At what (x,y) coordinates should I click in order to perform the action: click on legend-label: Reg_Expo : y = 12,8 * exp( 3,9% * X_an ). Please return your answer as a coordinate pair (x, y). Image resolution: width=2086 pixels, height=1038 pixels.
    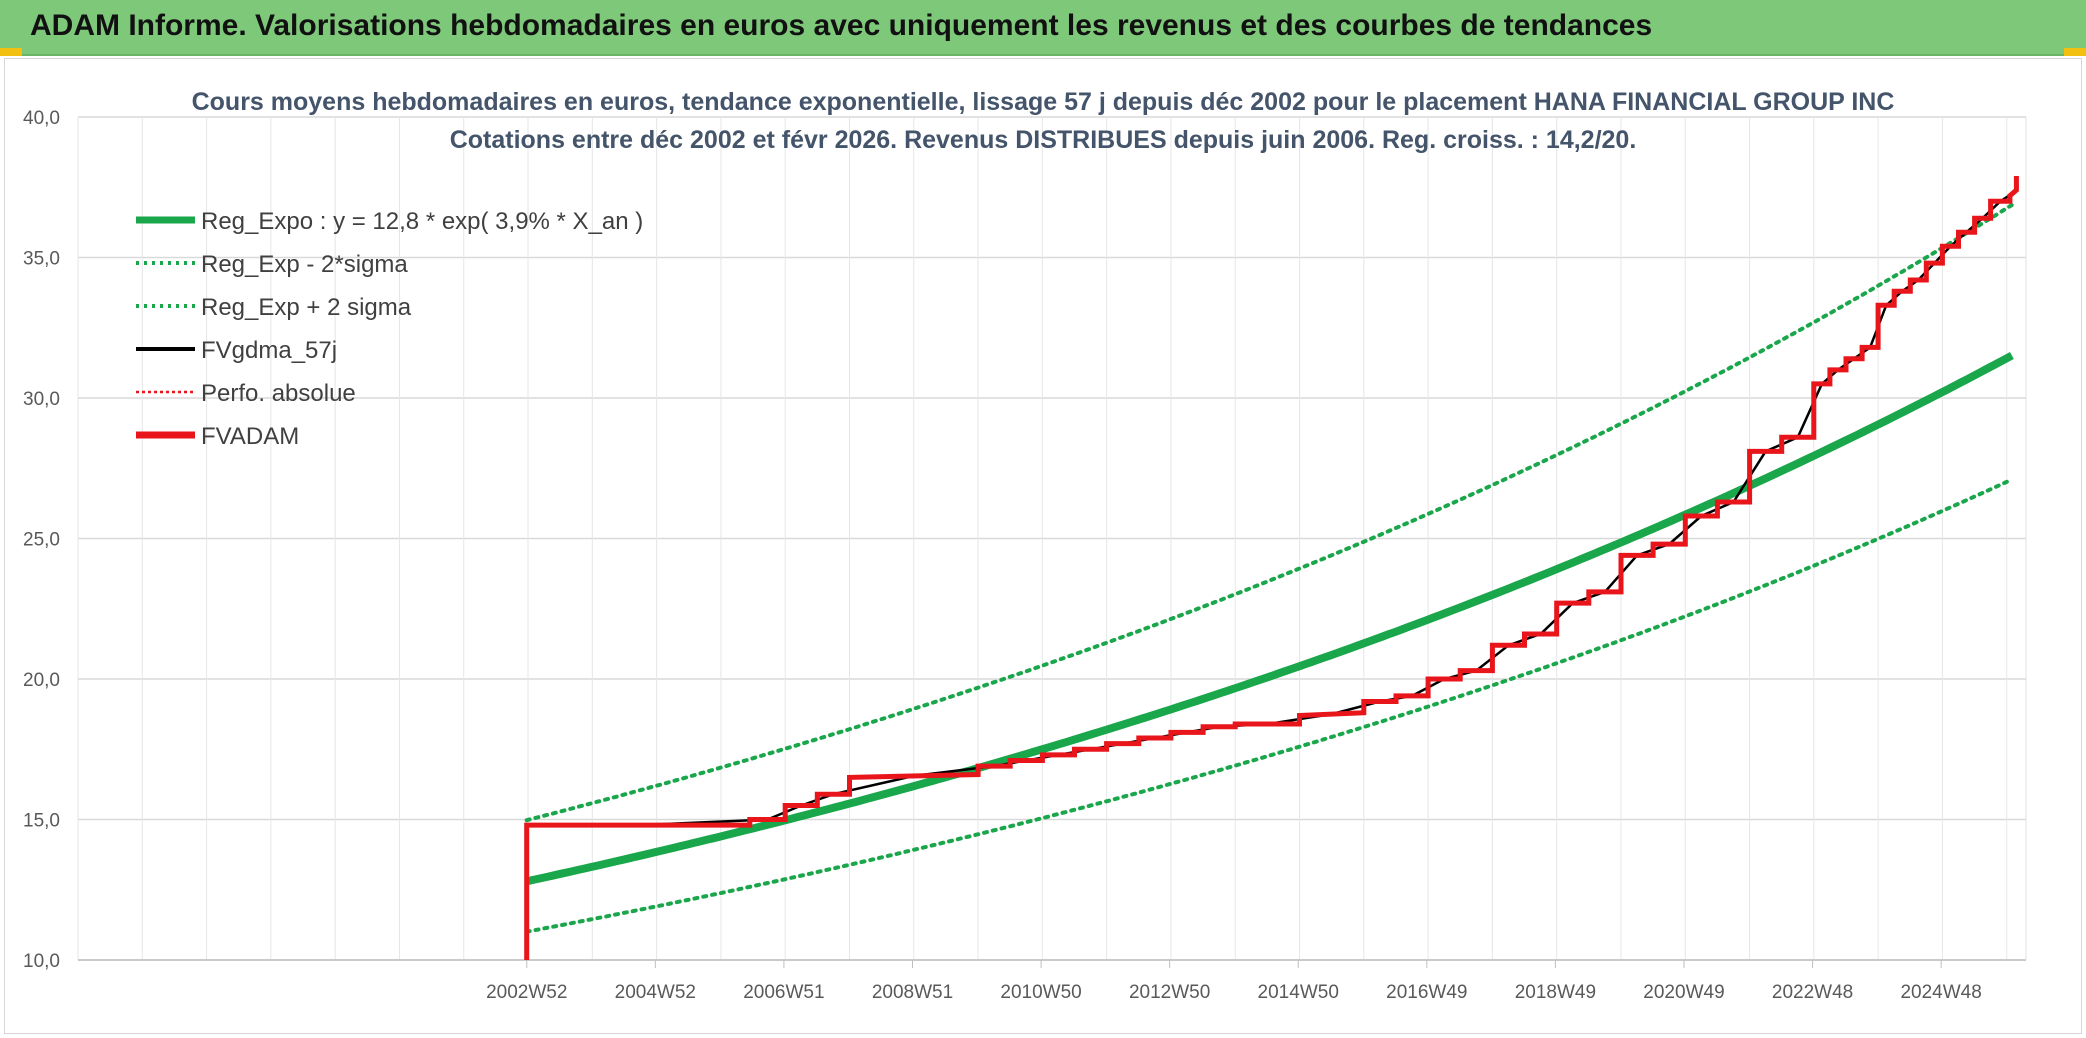
    Looking at the image, I should click on (422, 221).